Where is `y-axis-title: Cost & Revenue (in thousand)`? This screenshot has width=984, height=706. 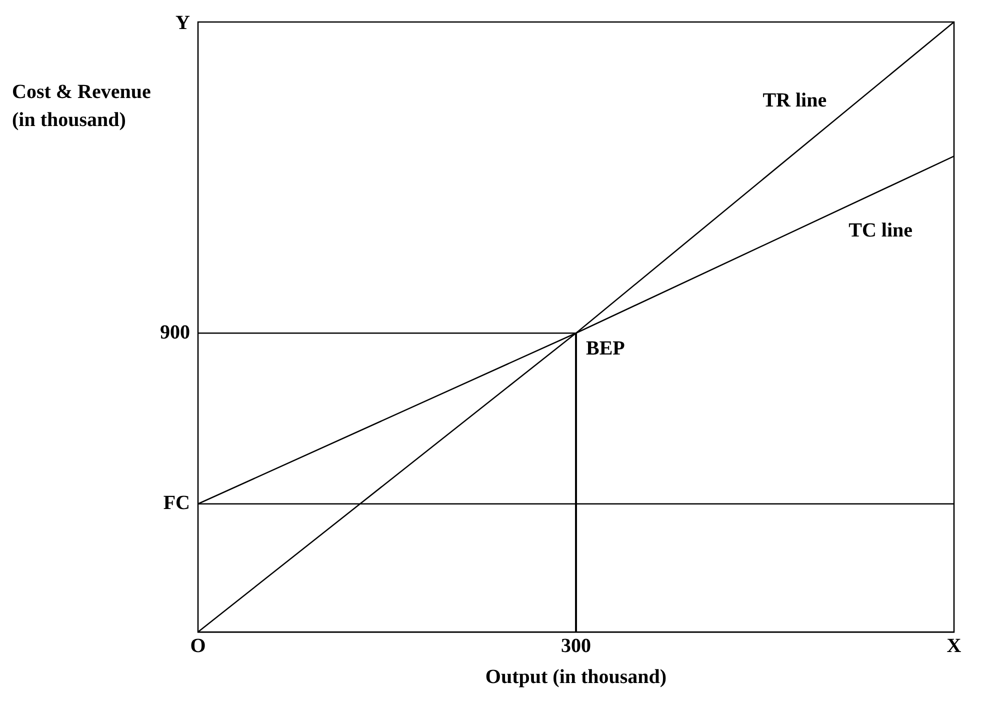 y-axis-title: Cost & Revenue (in thousand) is located at coordinates (82, 106).